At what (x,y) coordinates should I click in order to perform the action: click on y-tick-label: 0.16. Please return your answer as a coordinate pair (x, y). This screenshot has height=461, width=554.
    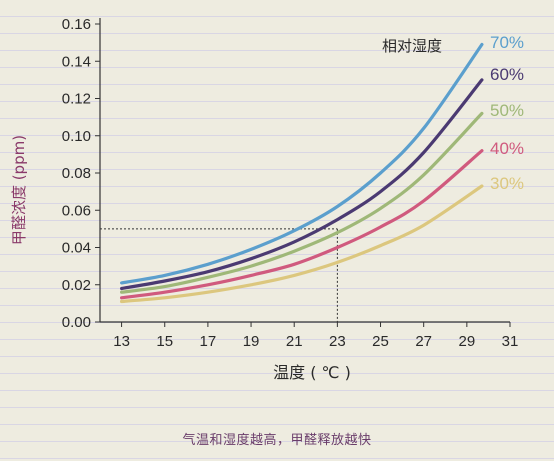
    Looking at the image, I should click on (76, 24).